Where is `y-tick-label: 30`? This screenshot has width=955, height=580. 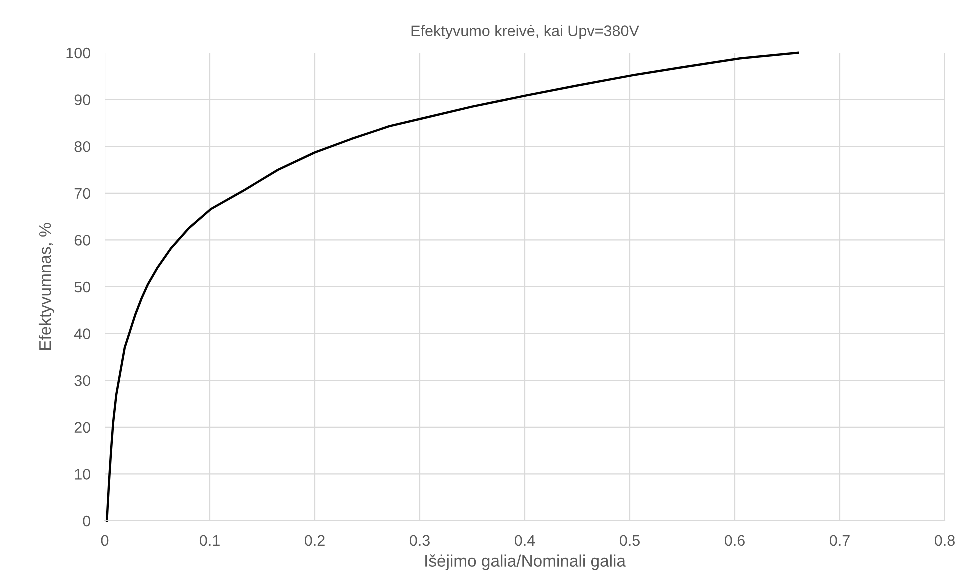
y-tick-label: 30 is located at coordinates (82, 380).